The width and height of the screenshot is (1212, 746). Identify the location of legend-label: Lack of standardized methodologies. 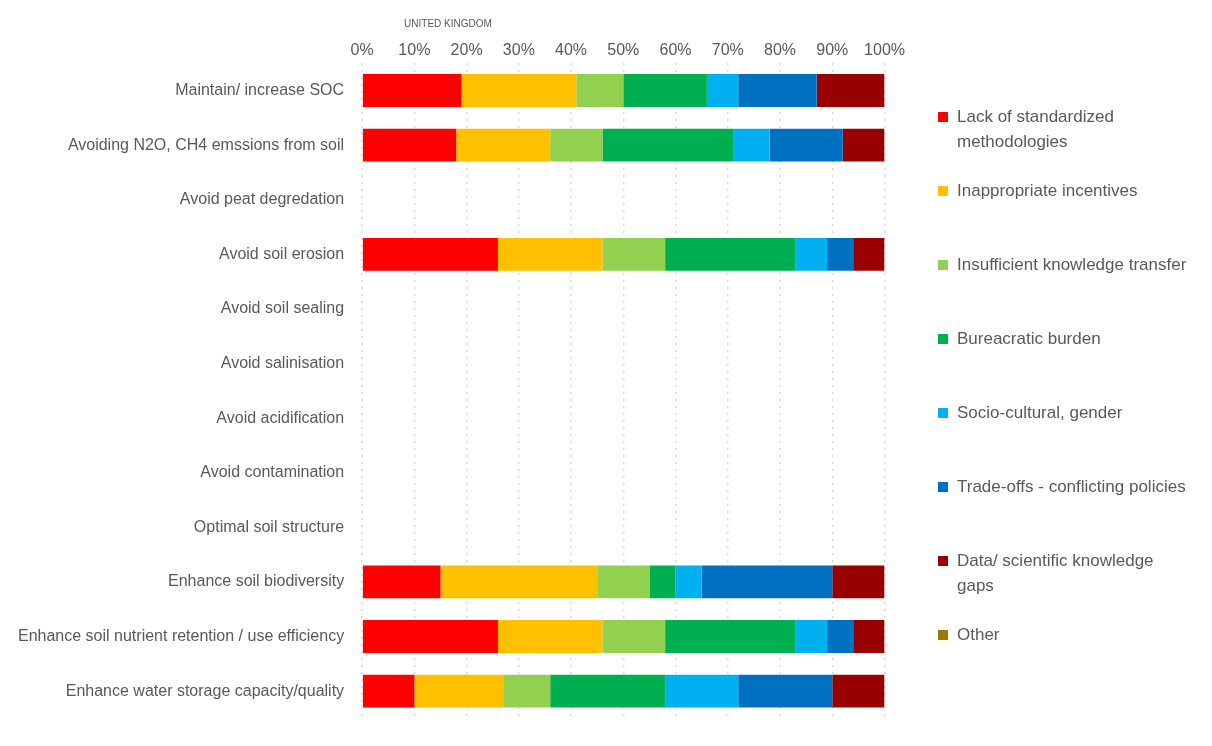
(1036, 129).